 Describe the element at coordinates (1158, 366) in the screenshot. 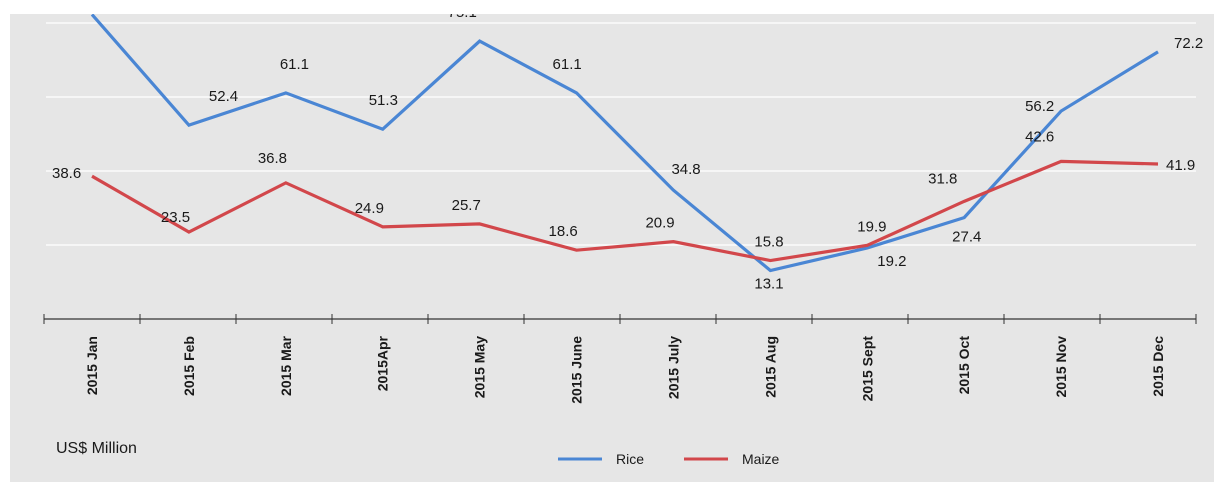

I see `x-tick-label: 2015 Dec` at that location.